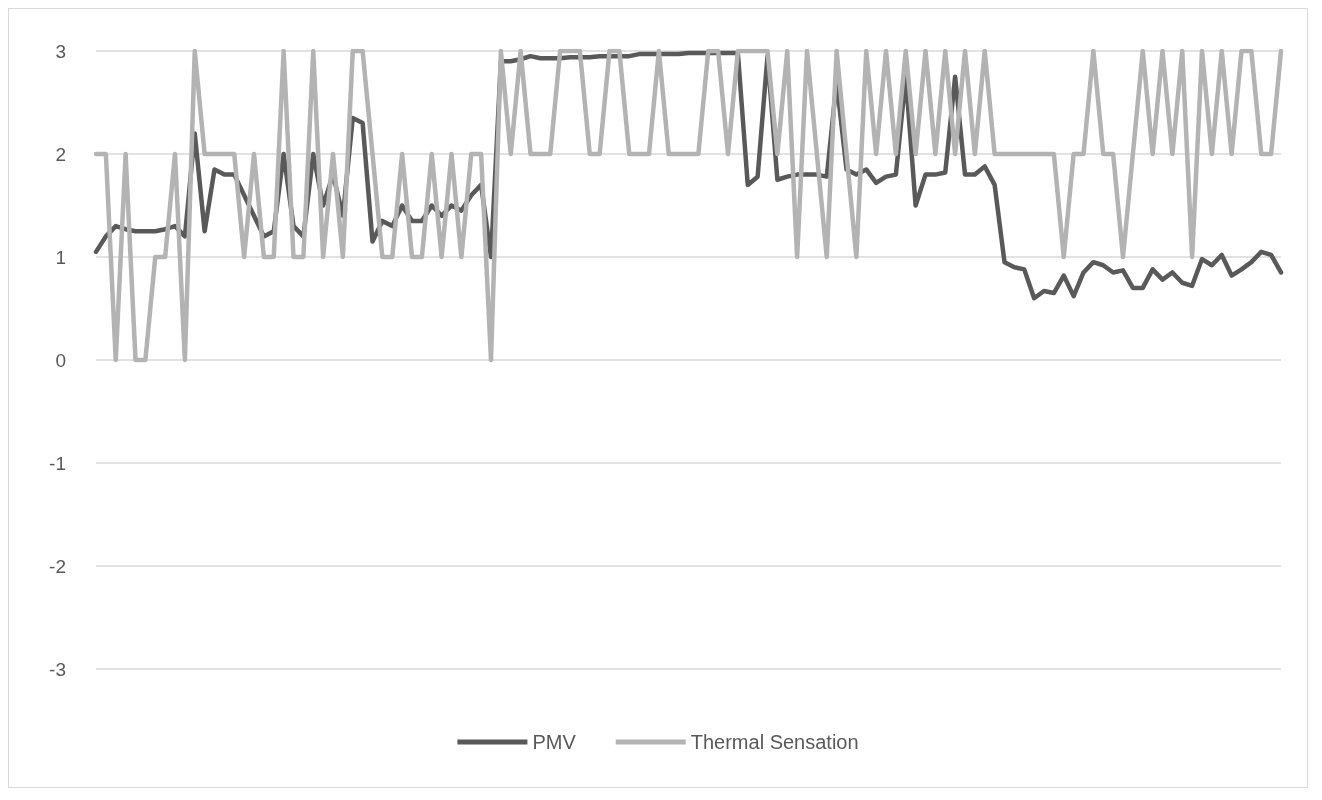 This screenshot has height=800, width=1322. I want to click on y-tick-label: -1, so click(57, 463).